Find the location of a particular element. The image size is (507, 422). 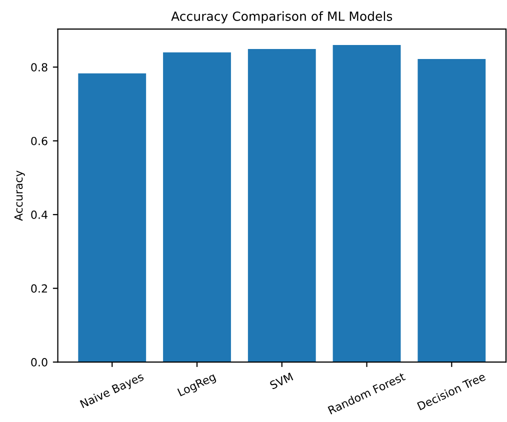

y-tick-label: 0.2 is located at coordinates (39, 288).